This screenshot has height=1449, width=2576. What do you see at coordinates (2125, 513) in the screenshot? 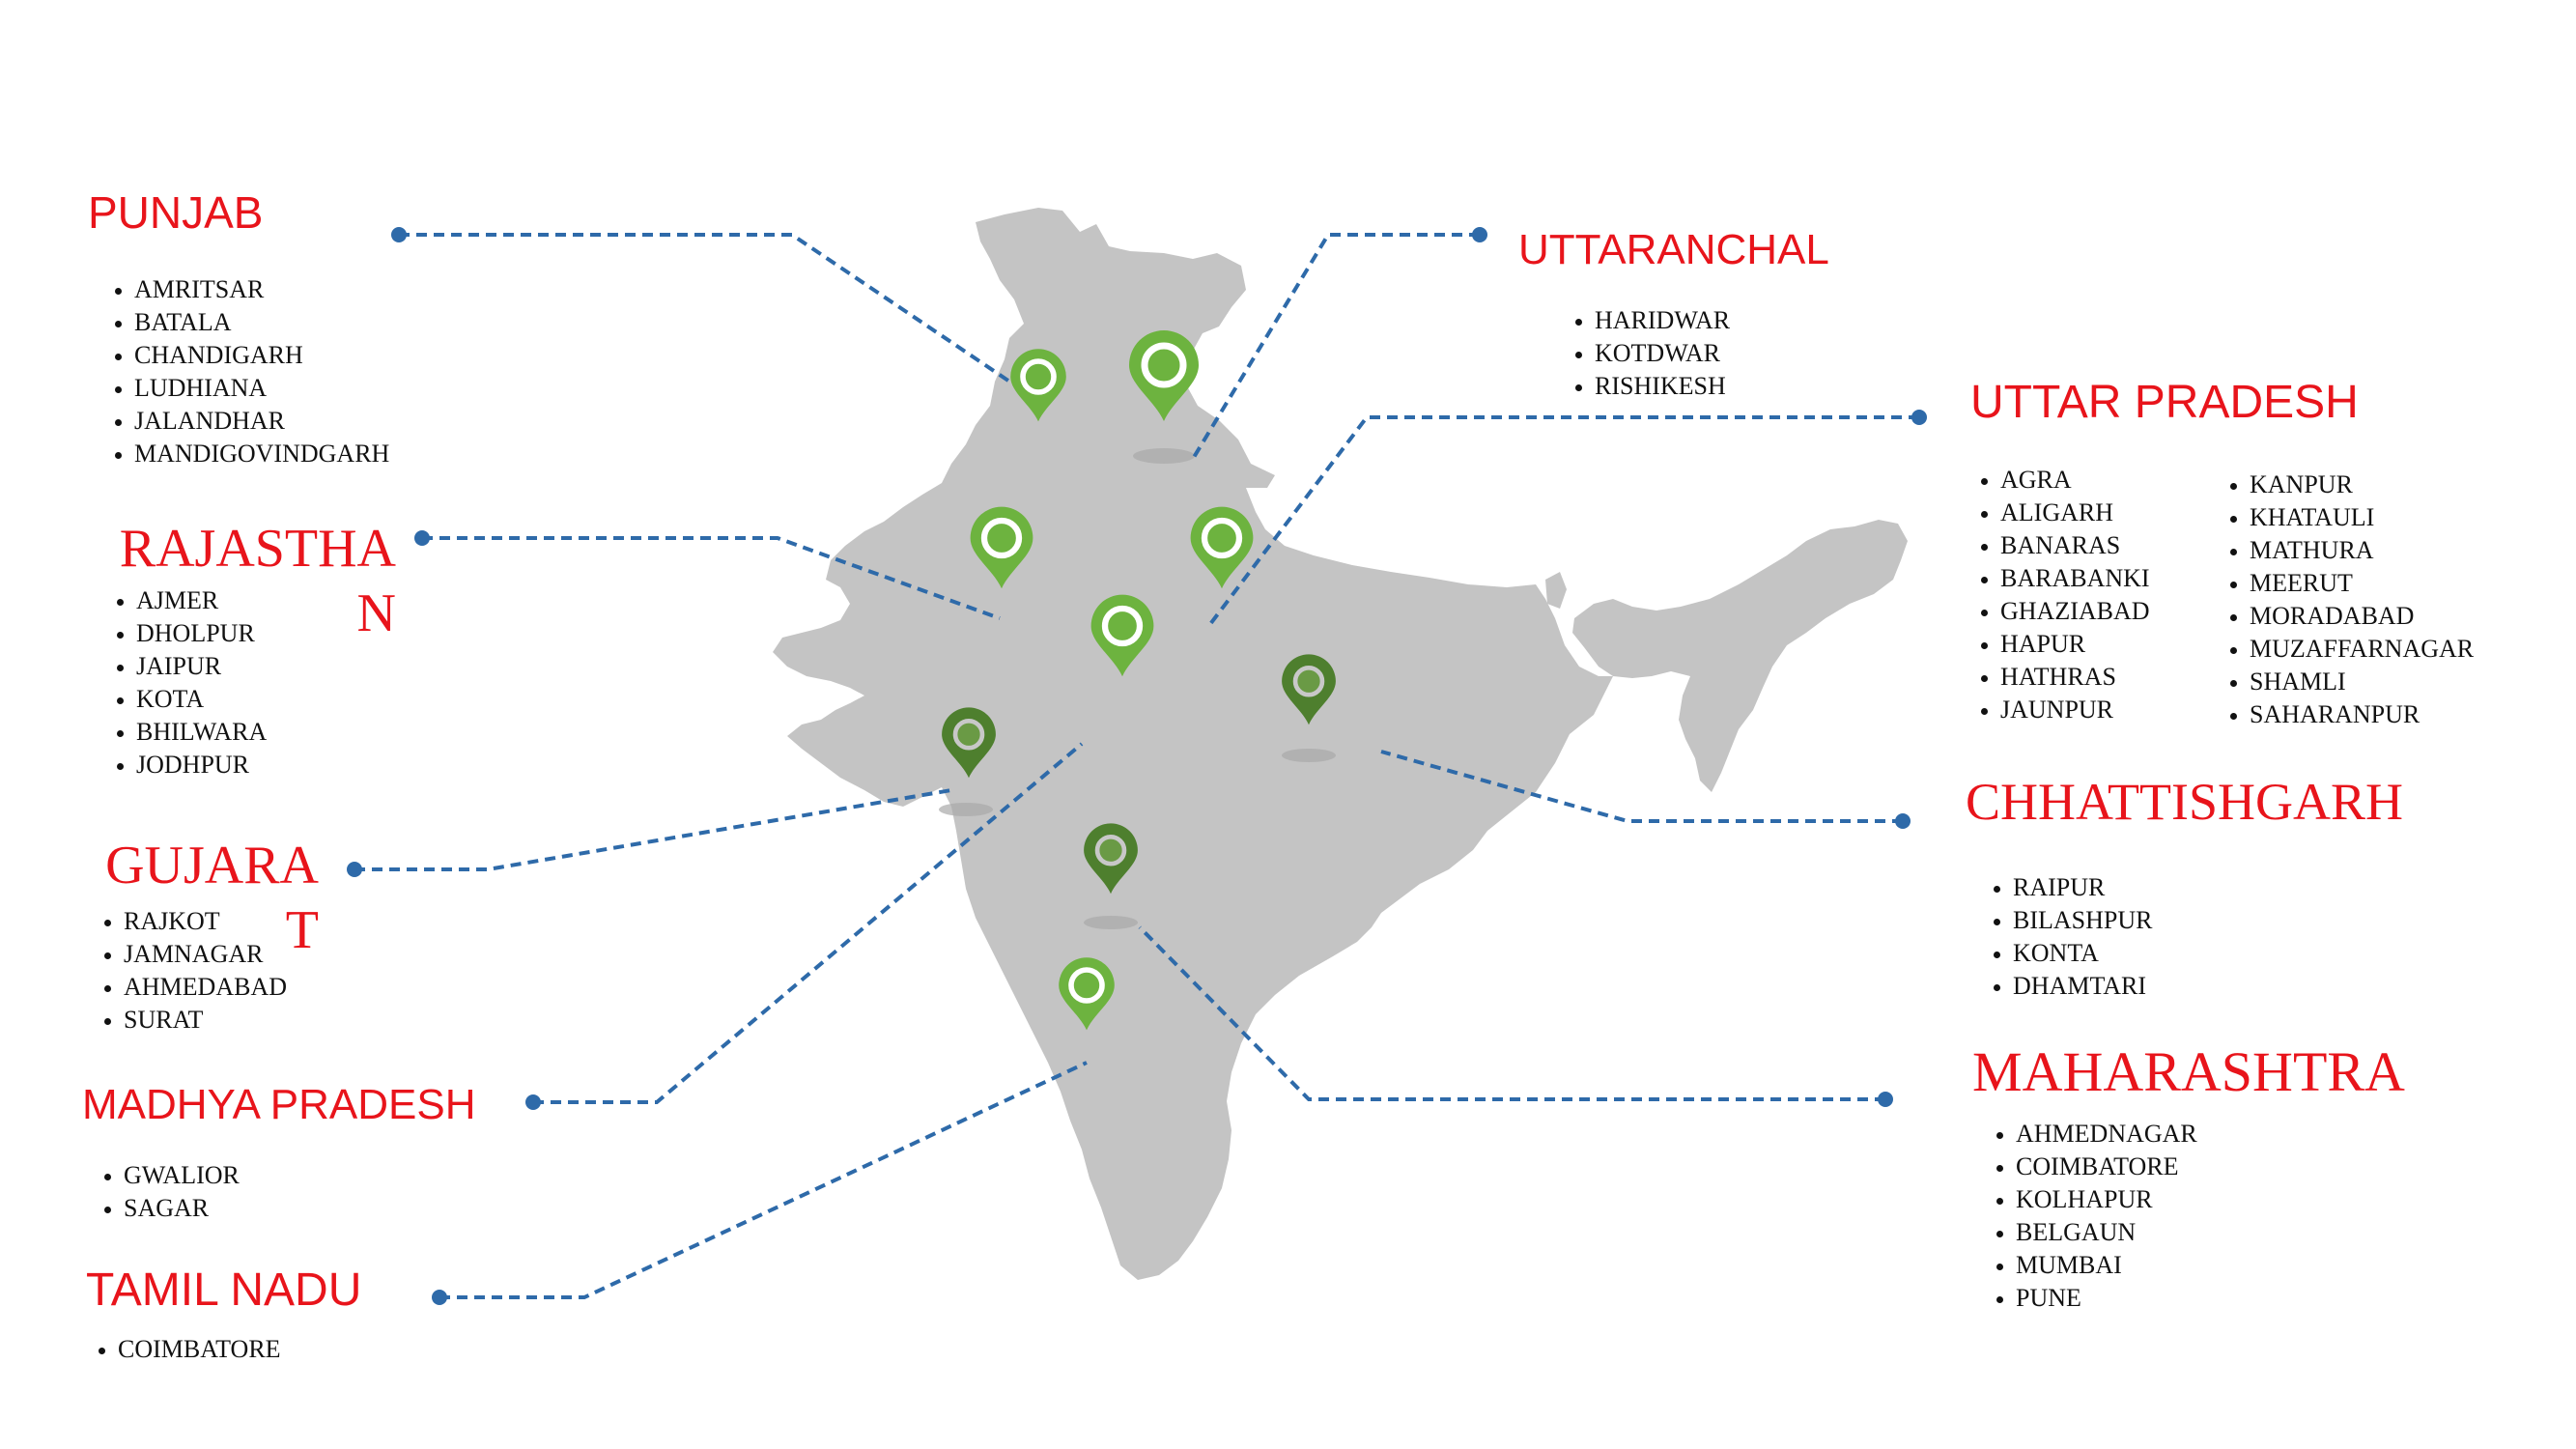
I see `list-item: ALIGARH` at bounding box center [2125, 513].